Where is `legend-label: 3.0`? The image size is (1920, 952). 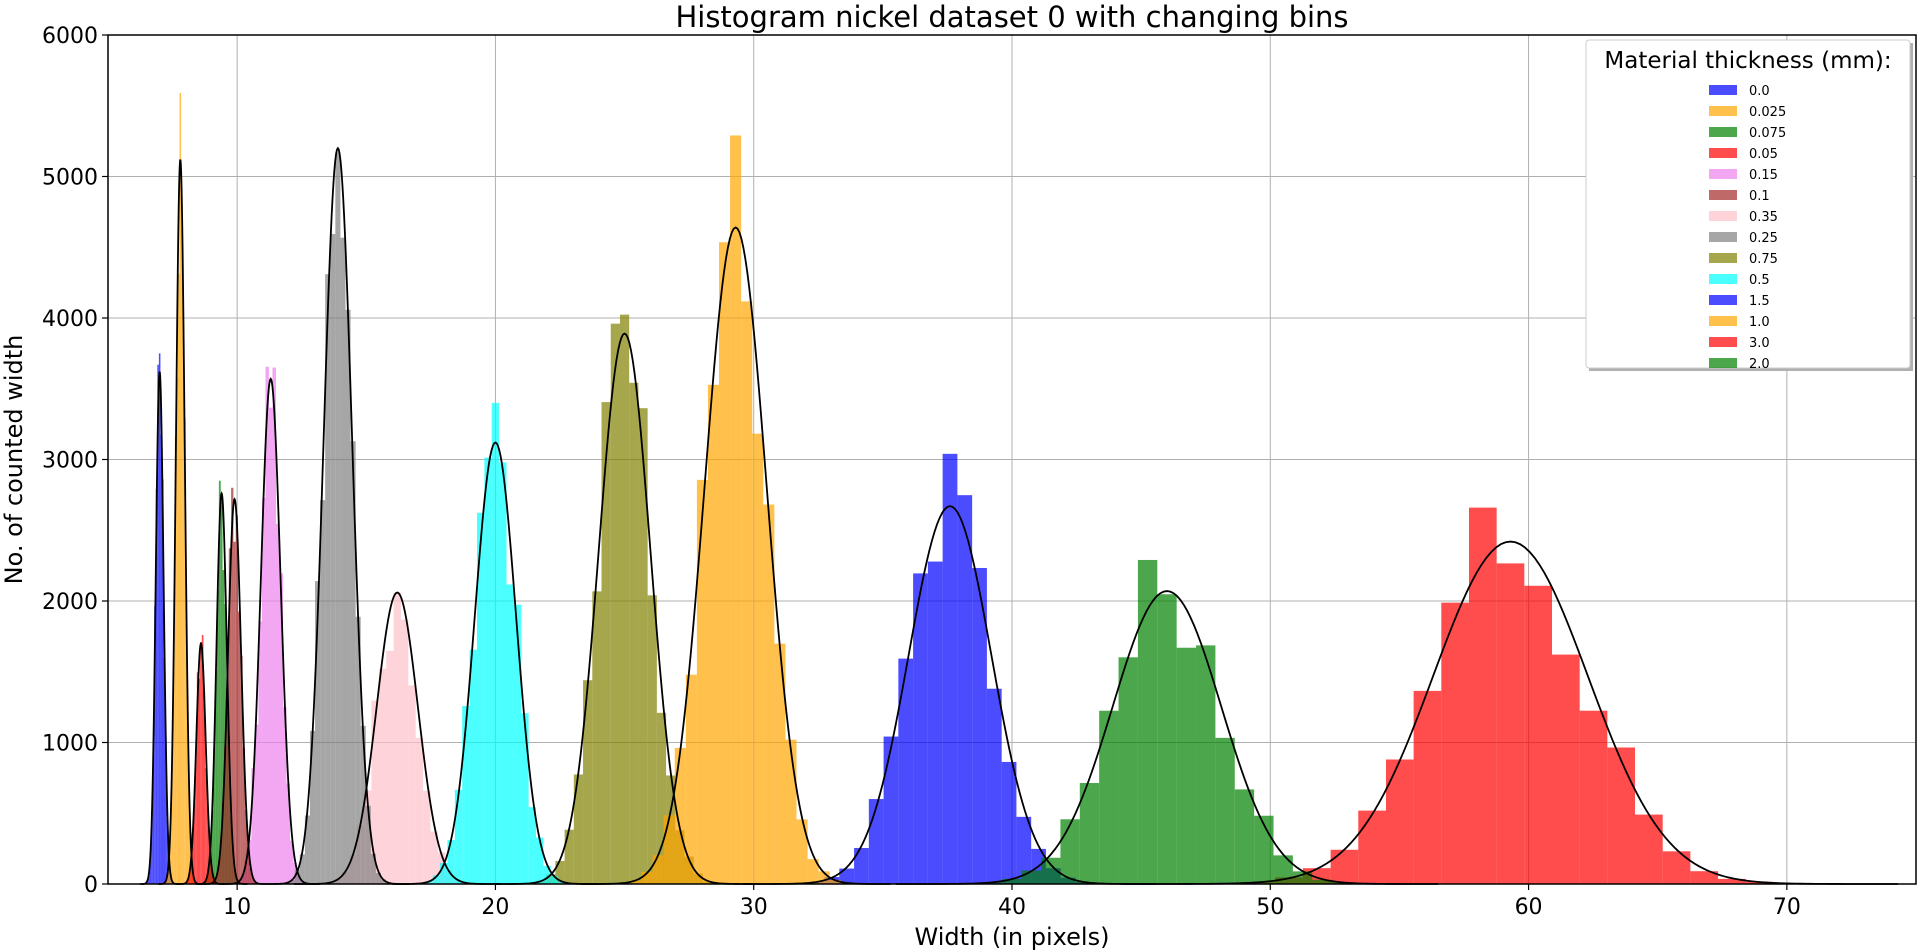
legend-label: 3.0 is located at coordinates (1759, 343).